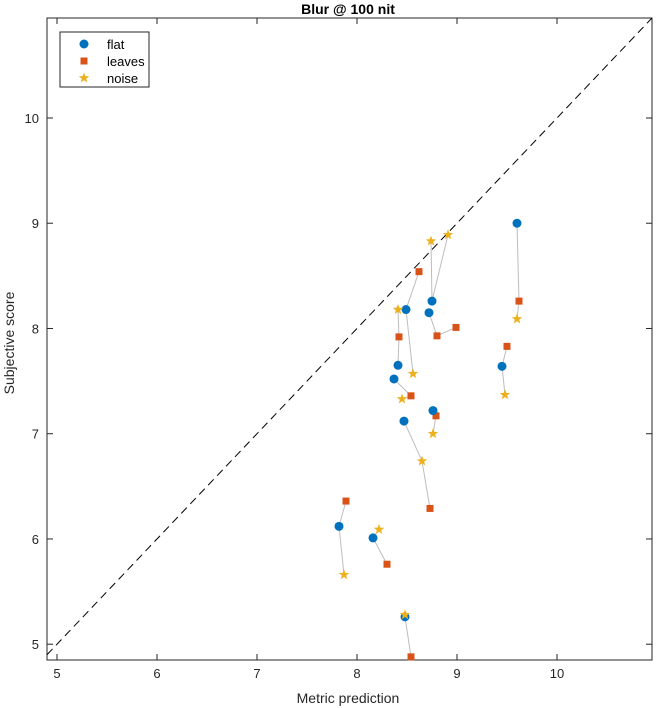 The image size is (656, 708). Describe the element at coordinates (356, 673) in the screenshot. I see `x-tick-label: 8` at that location.